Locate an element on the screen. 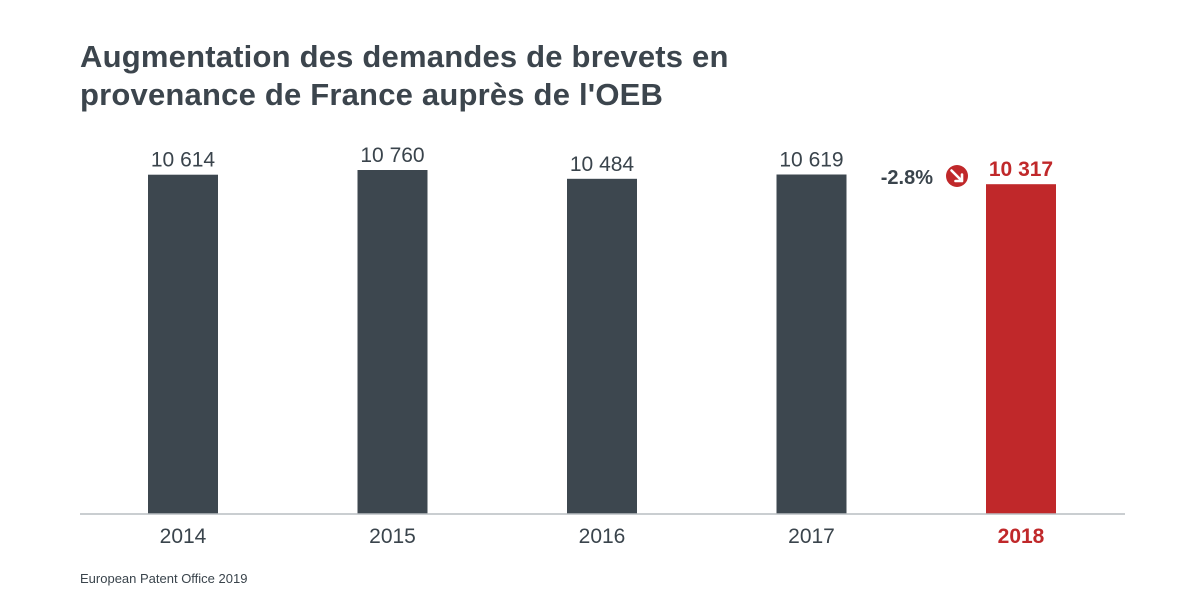  bar-2014 is located at coordinates (183, 344).